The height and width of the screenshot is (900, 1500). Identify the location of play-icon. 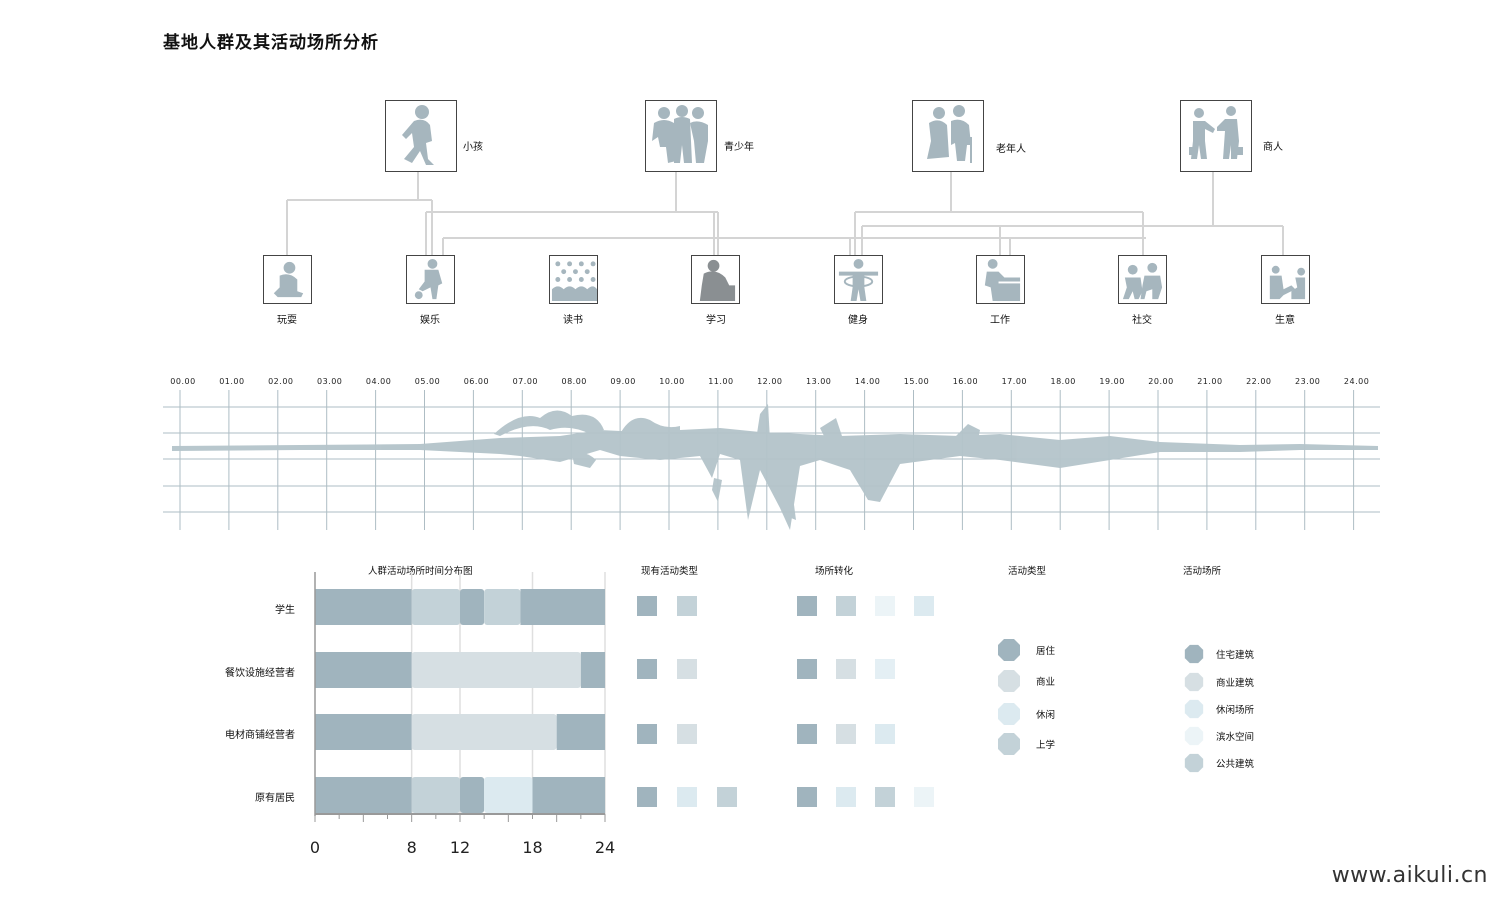
(288, 279).